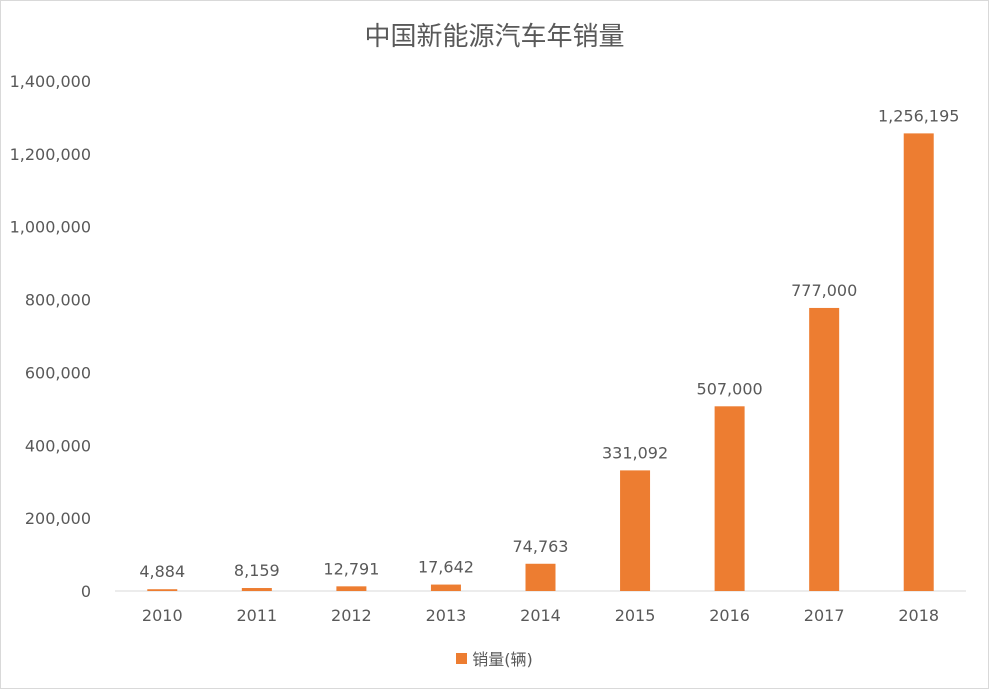  I want to click on x-tick-label: 2012, so click(351, 615).